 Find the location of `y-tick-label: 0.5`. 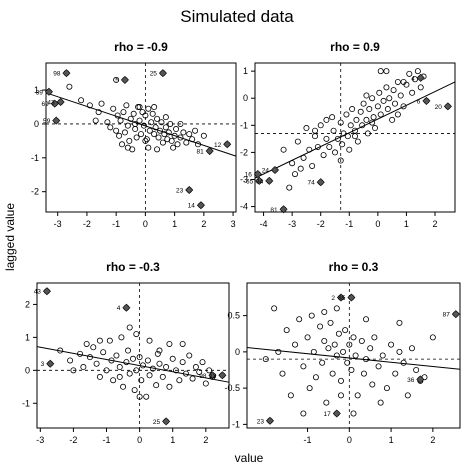

y-tick-label: 0.5 is located at coordinates (233, 316).